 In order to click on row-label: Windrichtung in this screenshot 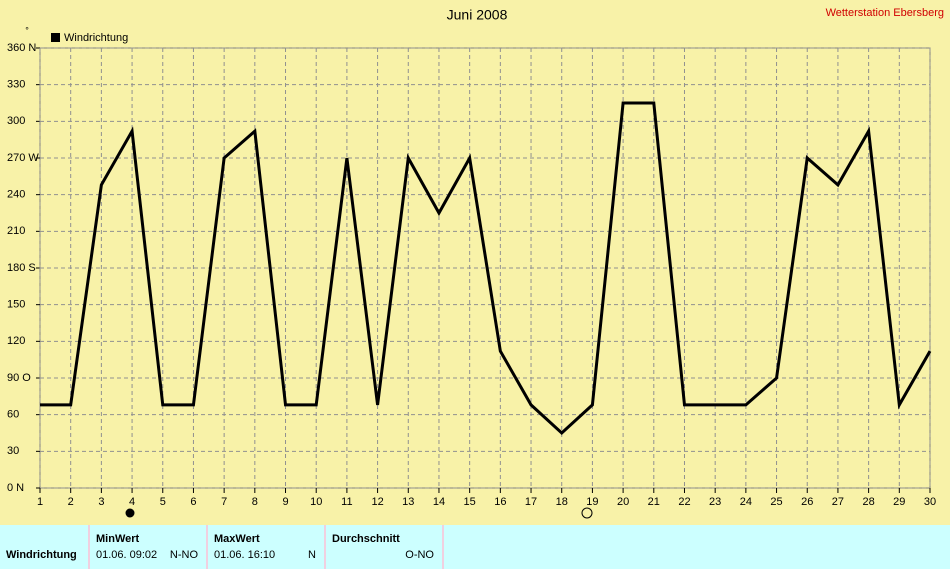, I will do `click(41, 555)`.